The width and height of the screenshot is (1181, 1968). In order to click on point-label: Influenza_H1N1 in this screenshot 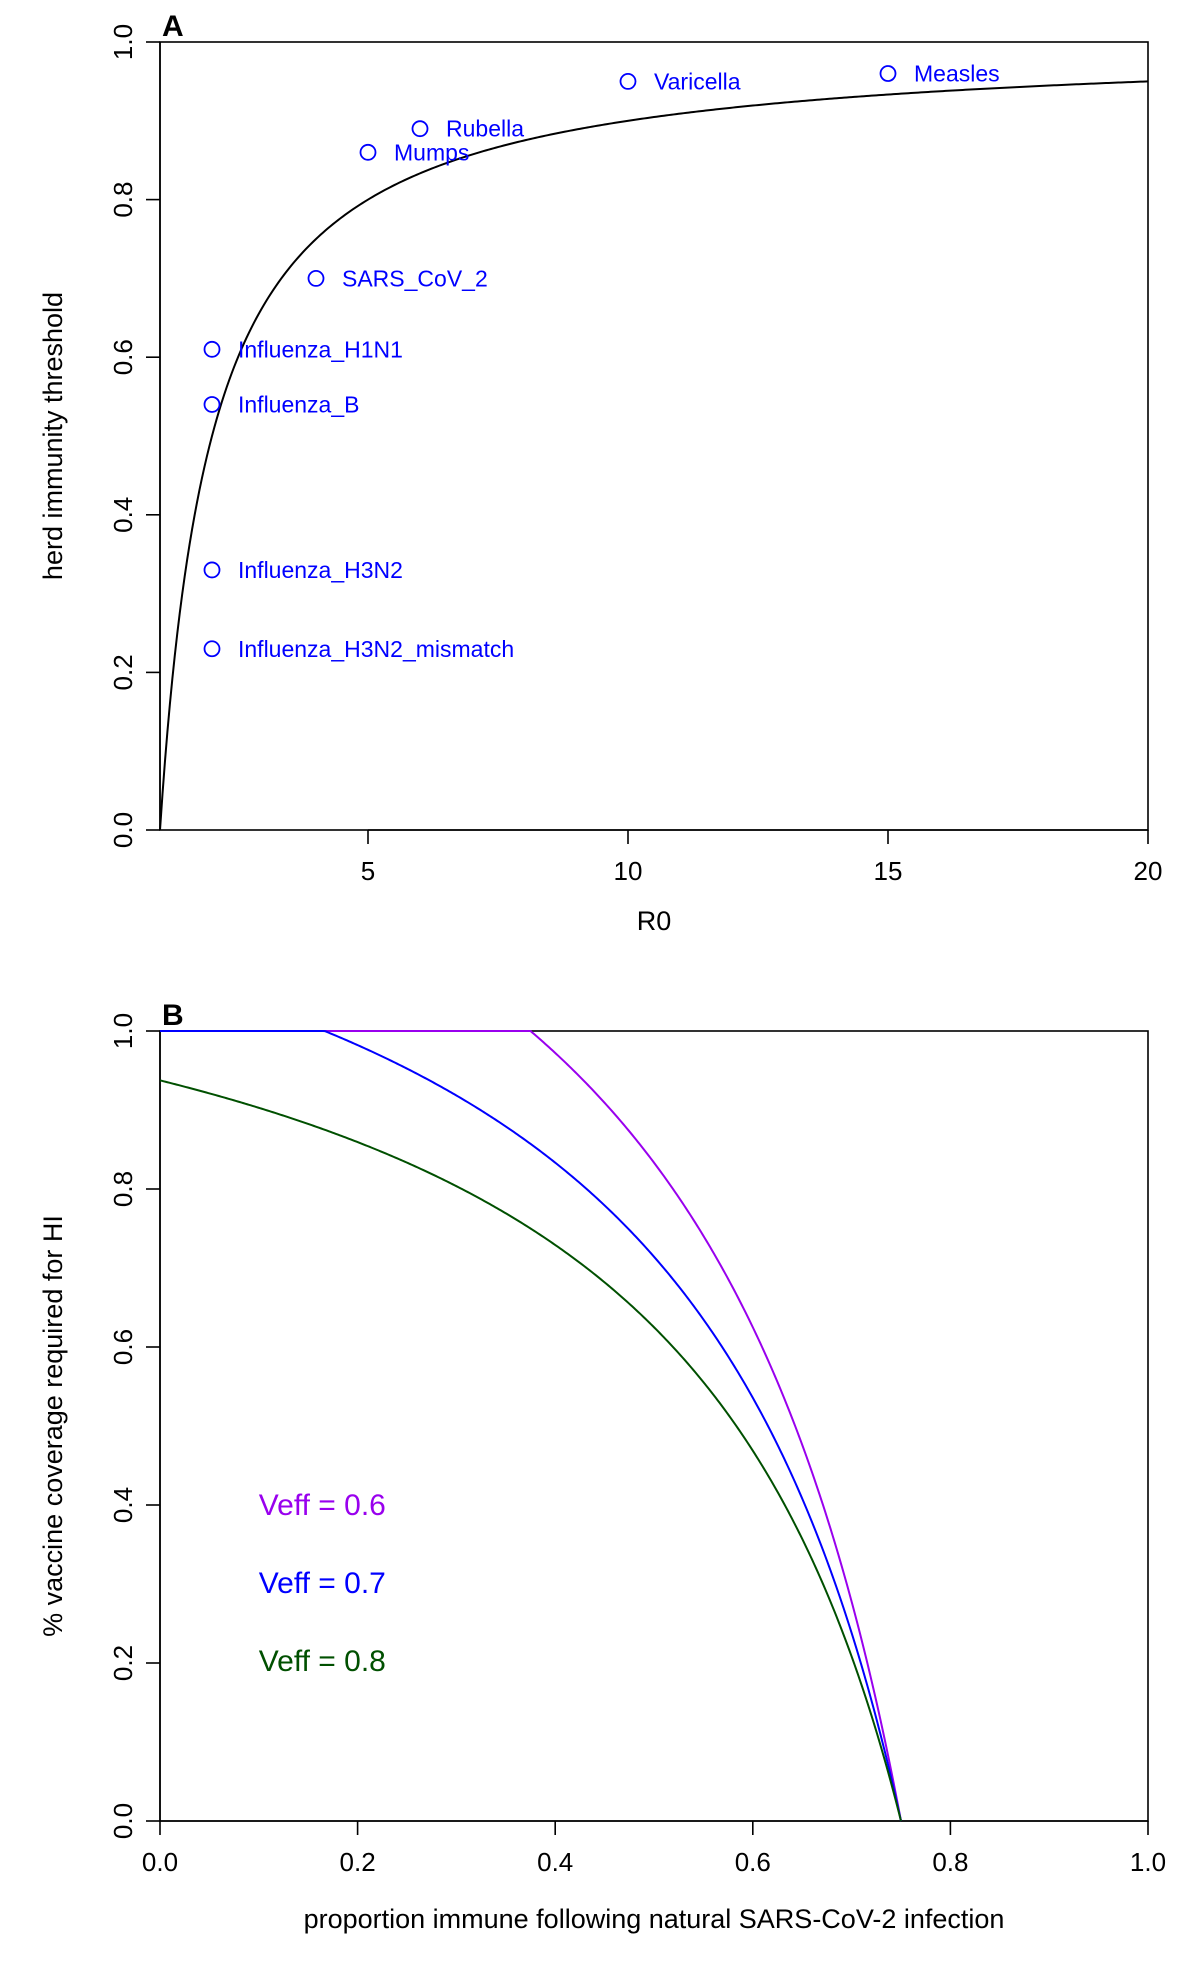, I will do `click(320, 349)`.